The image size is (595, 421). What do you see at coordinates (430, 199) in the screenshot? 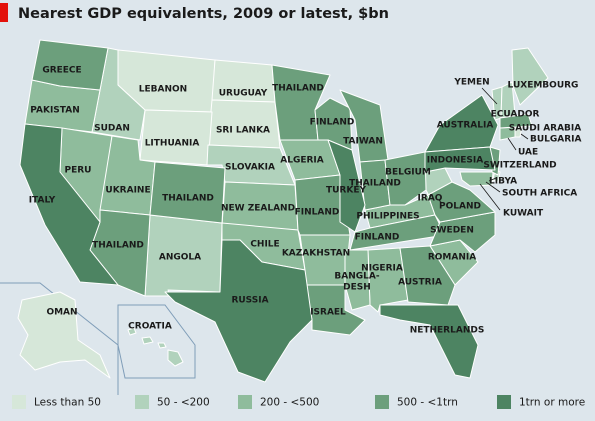
I see `region-label: IRAQ` at bounding box center [430, 199].